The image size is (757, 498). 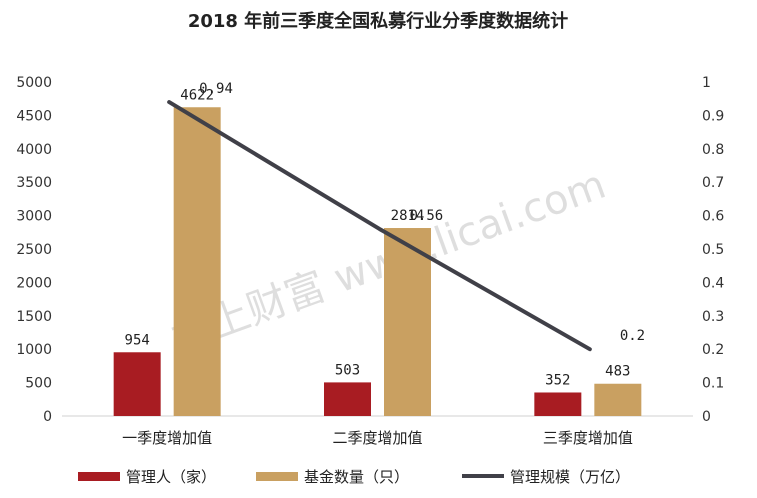 I want to click on bar-value-label: 503, so click(x=347, y=370).